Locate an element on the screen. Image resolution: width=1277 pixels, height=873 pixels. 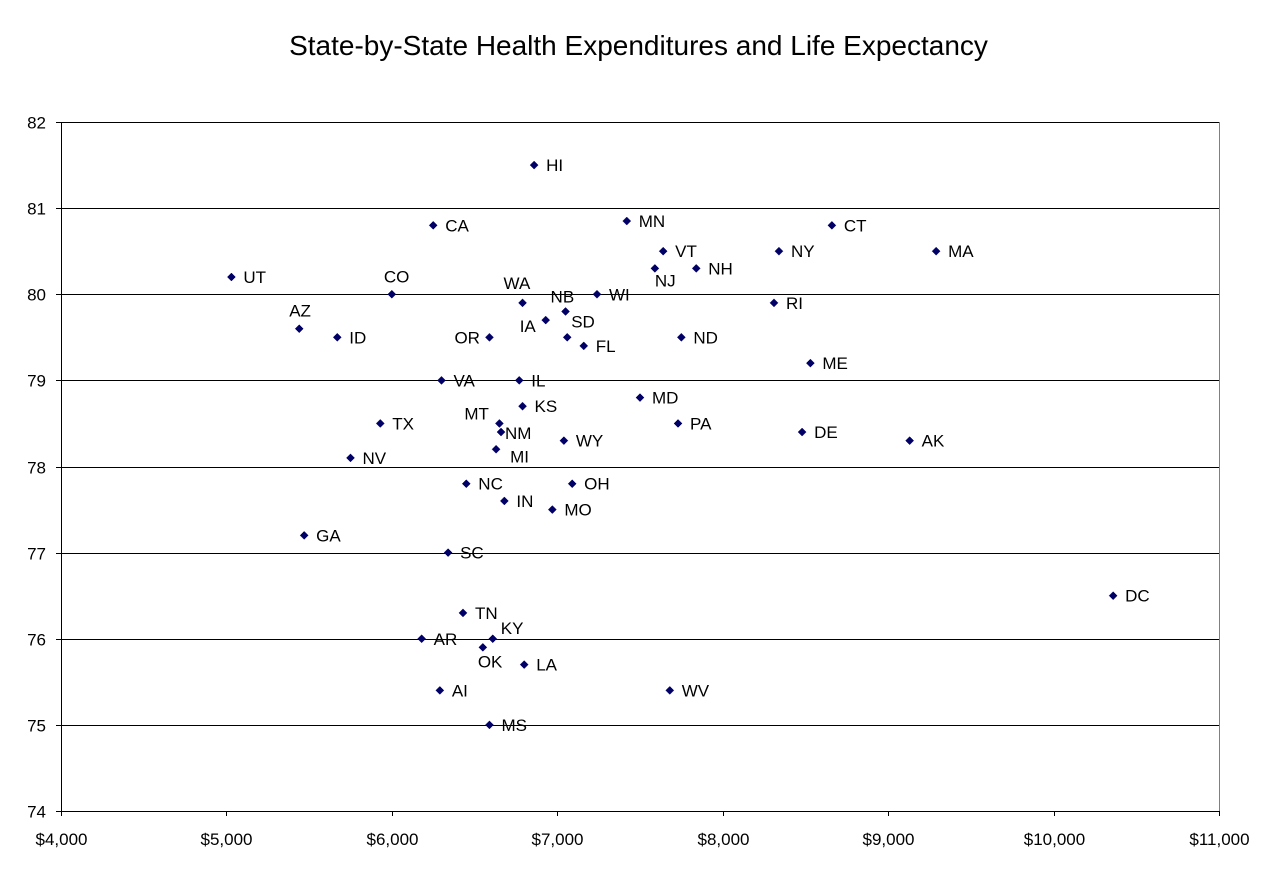
point-label-dc: DC is located at coordinates (1137, 596).